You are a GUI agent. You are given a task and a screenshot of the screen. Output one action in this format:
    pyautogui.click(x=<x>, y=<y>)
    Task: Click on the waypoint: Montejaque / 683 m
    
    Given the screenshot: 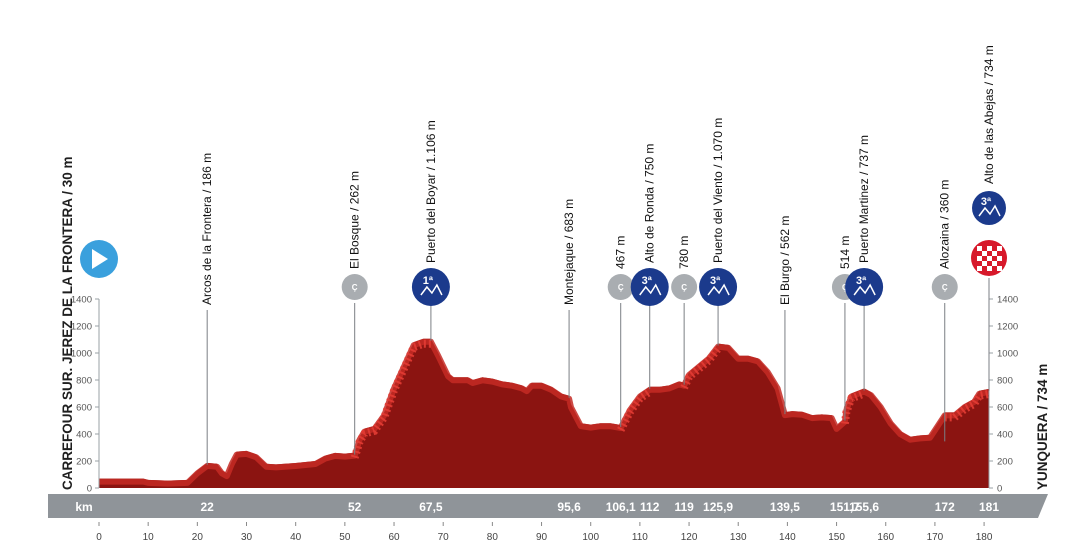 What is the action you would take?
    pyautogui.click(x=569, y=298)
    